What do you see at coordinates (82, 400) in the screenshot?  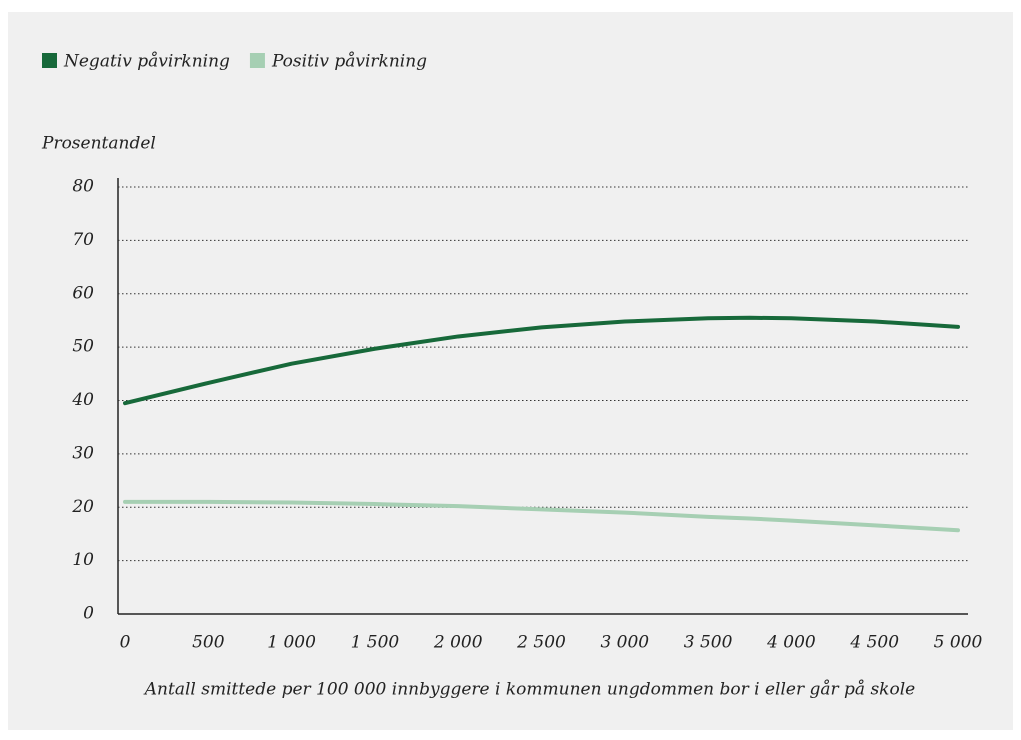 I see `y-tick-label: 40` at bounding box center [82, 400].